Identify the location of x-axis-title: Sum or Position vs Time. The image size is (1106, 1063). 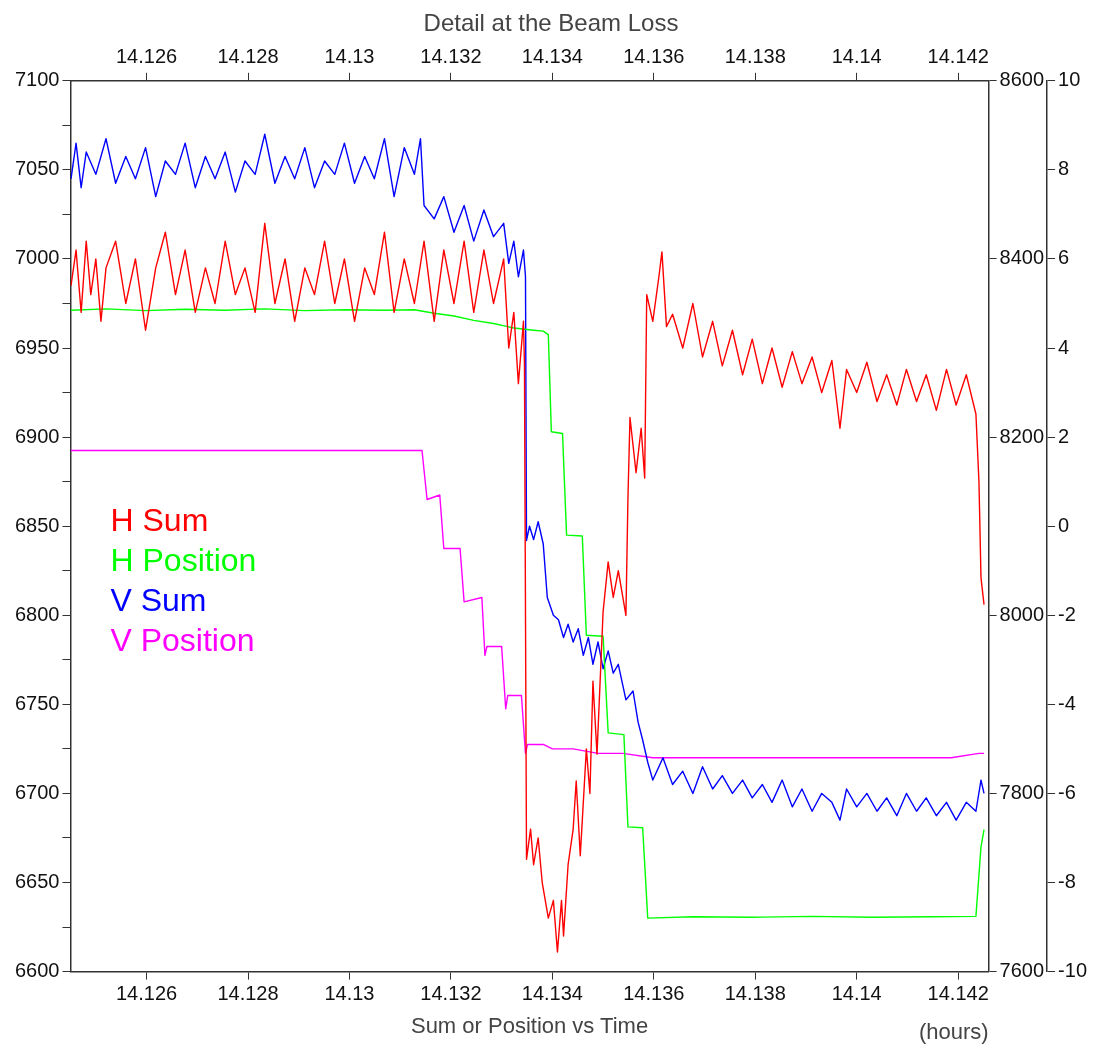
(529, 1025).